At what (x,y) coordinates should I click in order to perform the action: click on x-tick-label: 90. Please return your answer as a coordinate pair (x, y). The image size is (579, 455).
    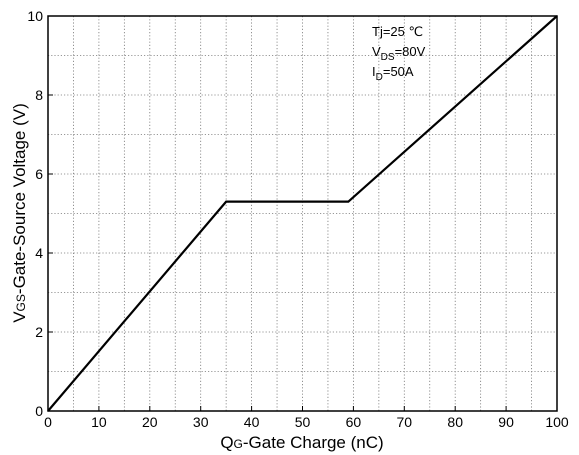
    Looking at the image, I should click on (506, 422).